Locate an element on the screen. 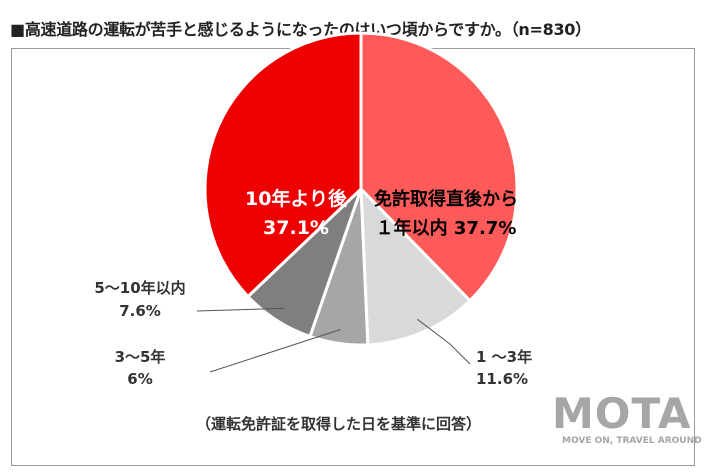 The height and width of the screenshot is (473, 710). slice-value-within-1-year: １年以内 37.7% is located at coordinates (446, 228).